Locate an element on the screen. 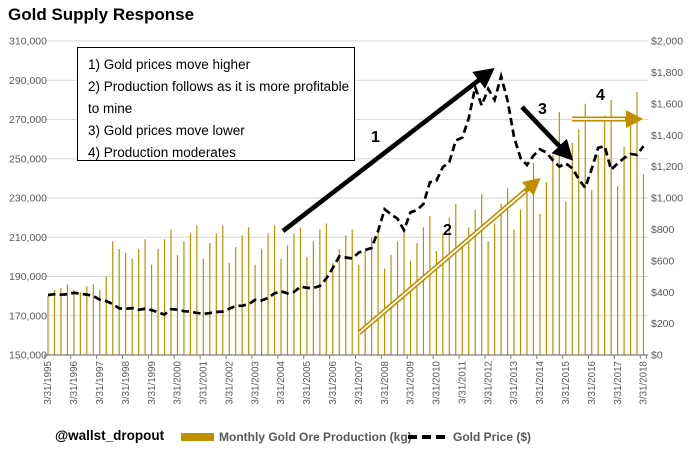  svg-text: 3/31/2005 is located at coordinates (307, 382).